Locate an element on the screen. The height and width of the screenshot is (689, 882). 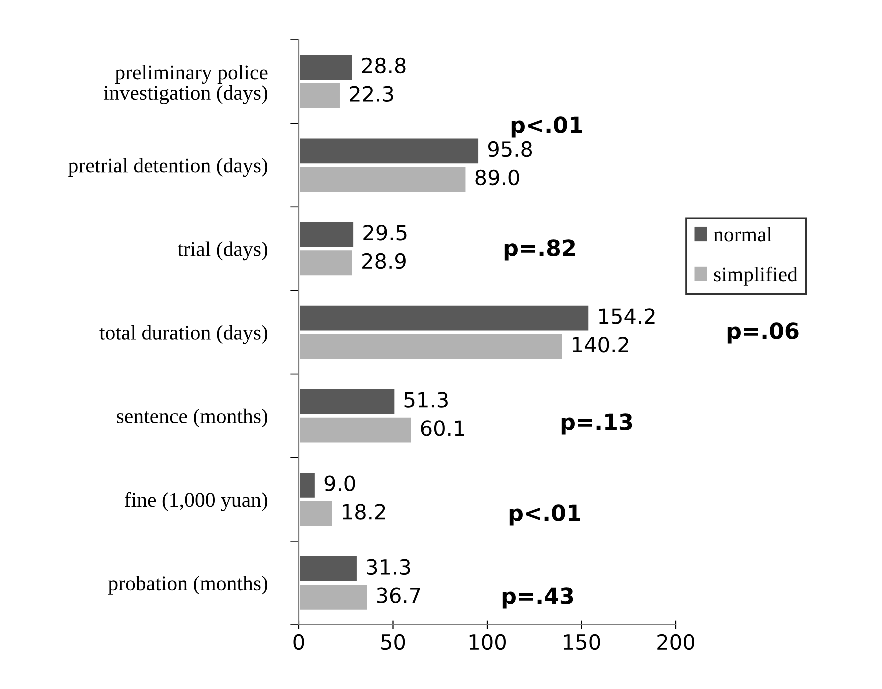
data-label: 60.1 is located at coordinates (442, 428).